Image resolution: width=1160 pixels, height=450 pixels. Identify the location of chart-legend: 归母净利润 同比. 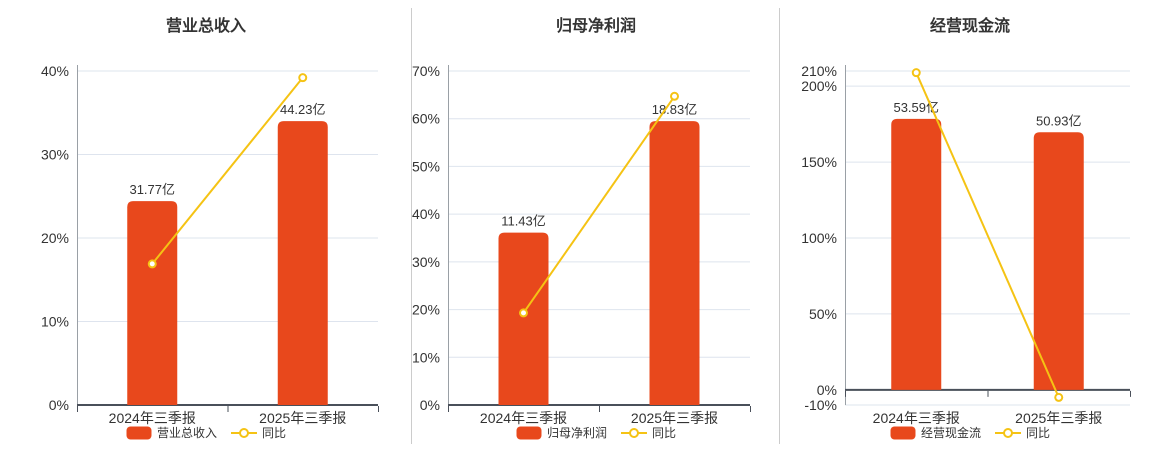
(596, 433).